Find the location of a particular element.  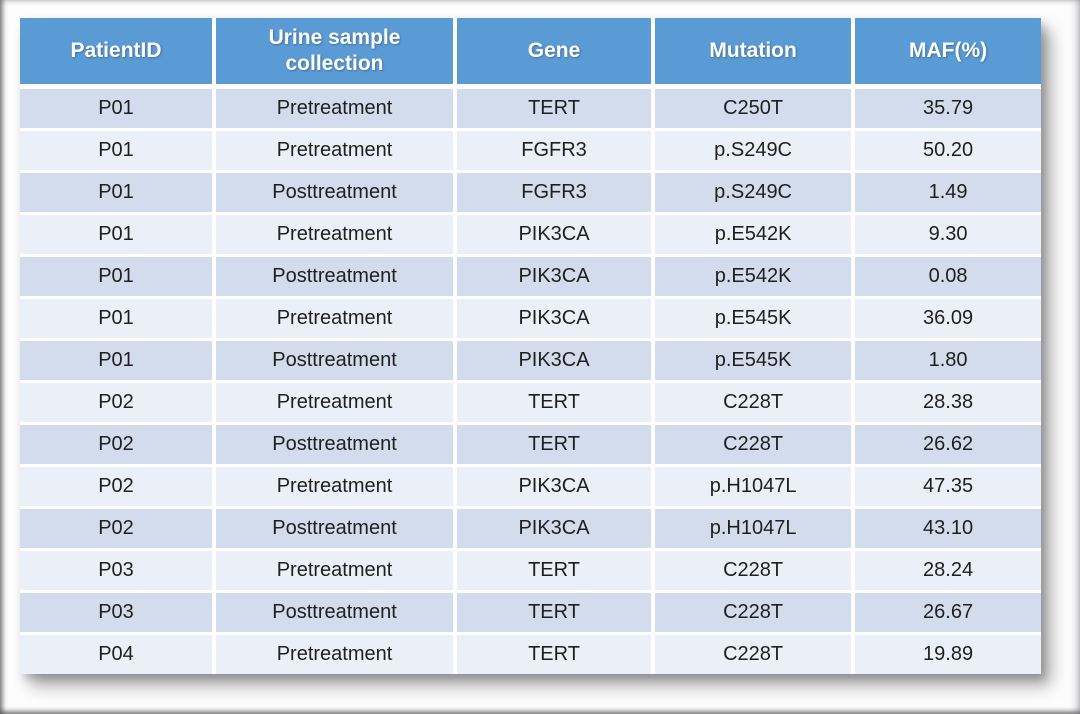

column-header-maf: MAF(%) is located at coordinates (948, 53).